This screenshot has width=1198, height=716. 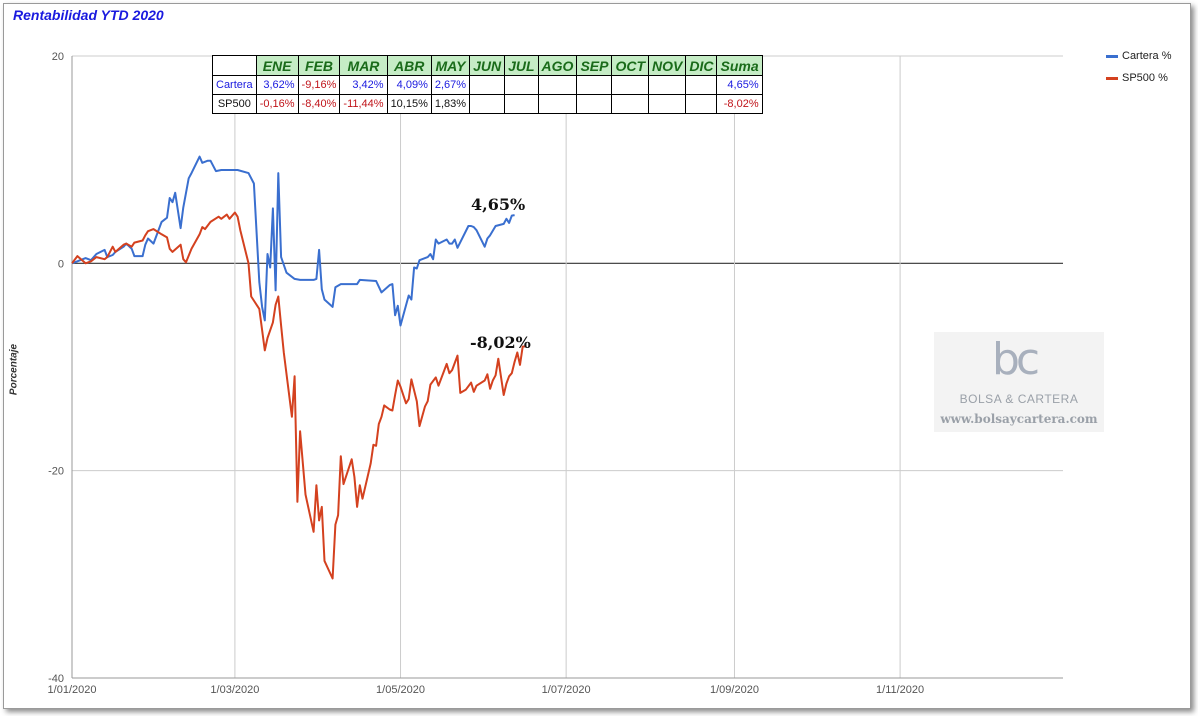 What do you see at coordinates (521, 65) in the screenshot?
I see `table-header-cell: JUL` at bounding box center [521, 65].